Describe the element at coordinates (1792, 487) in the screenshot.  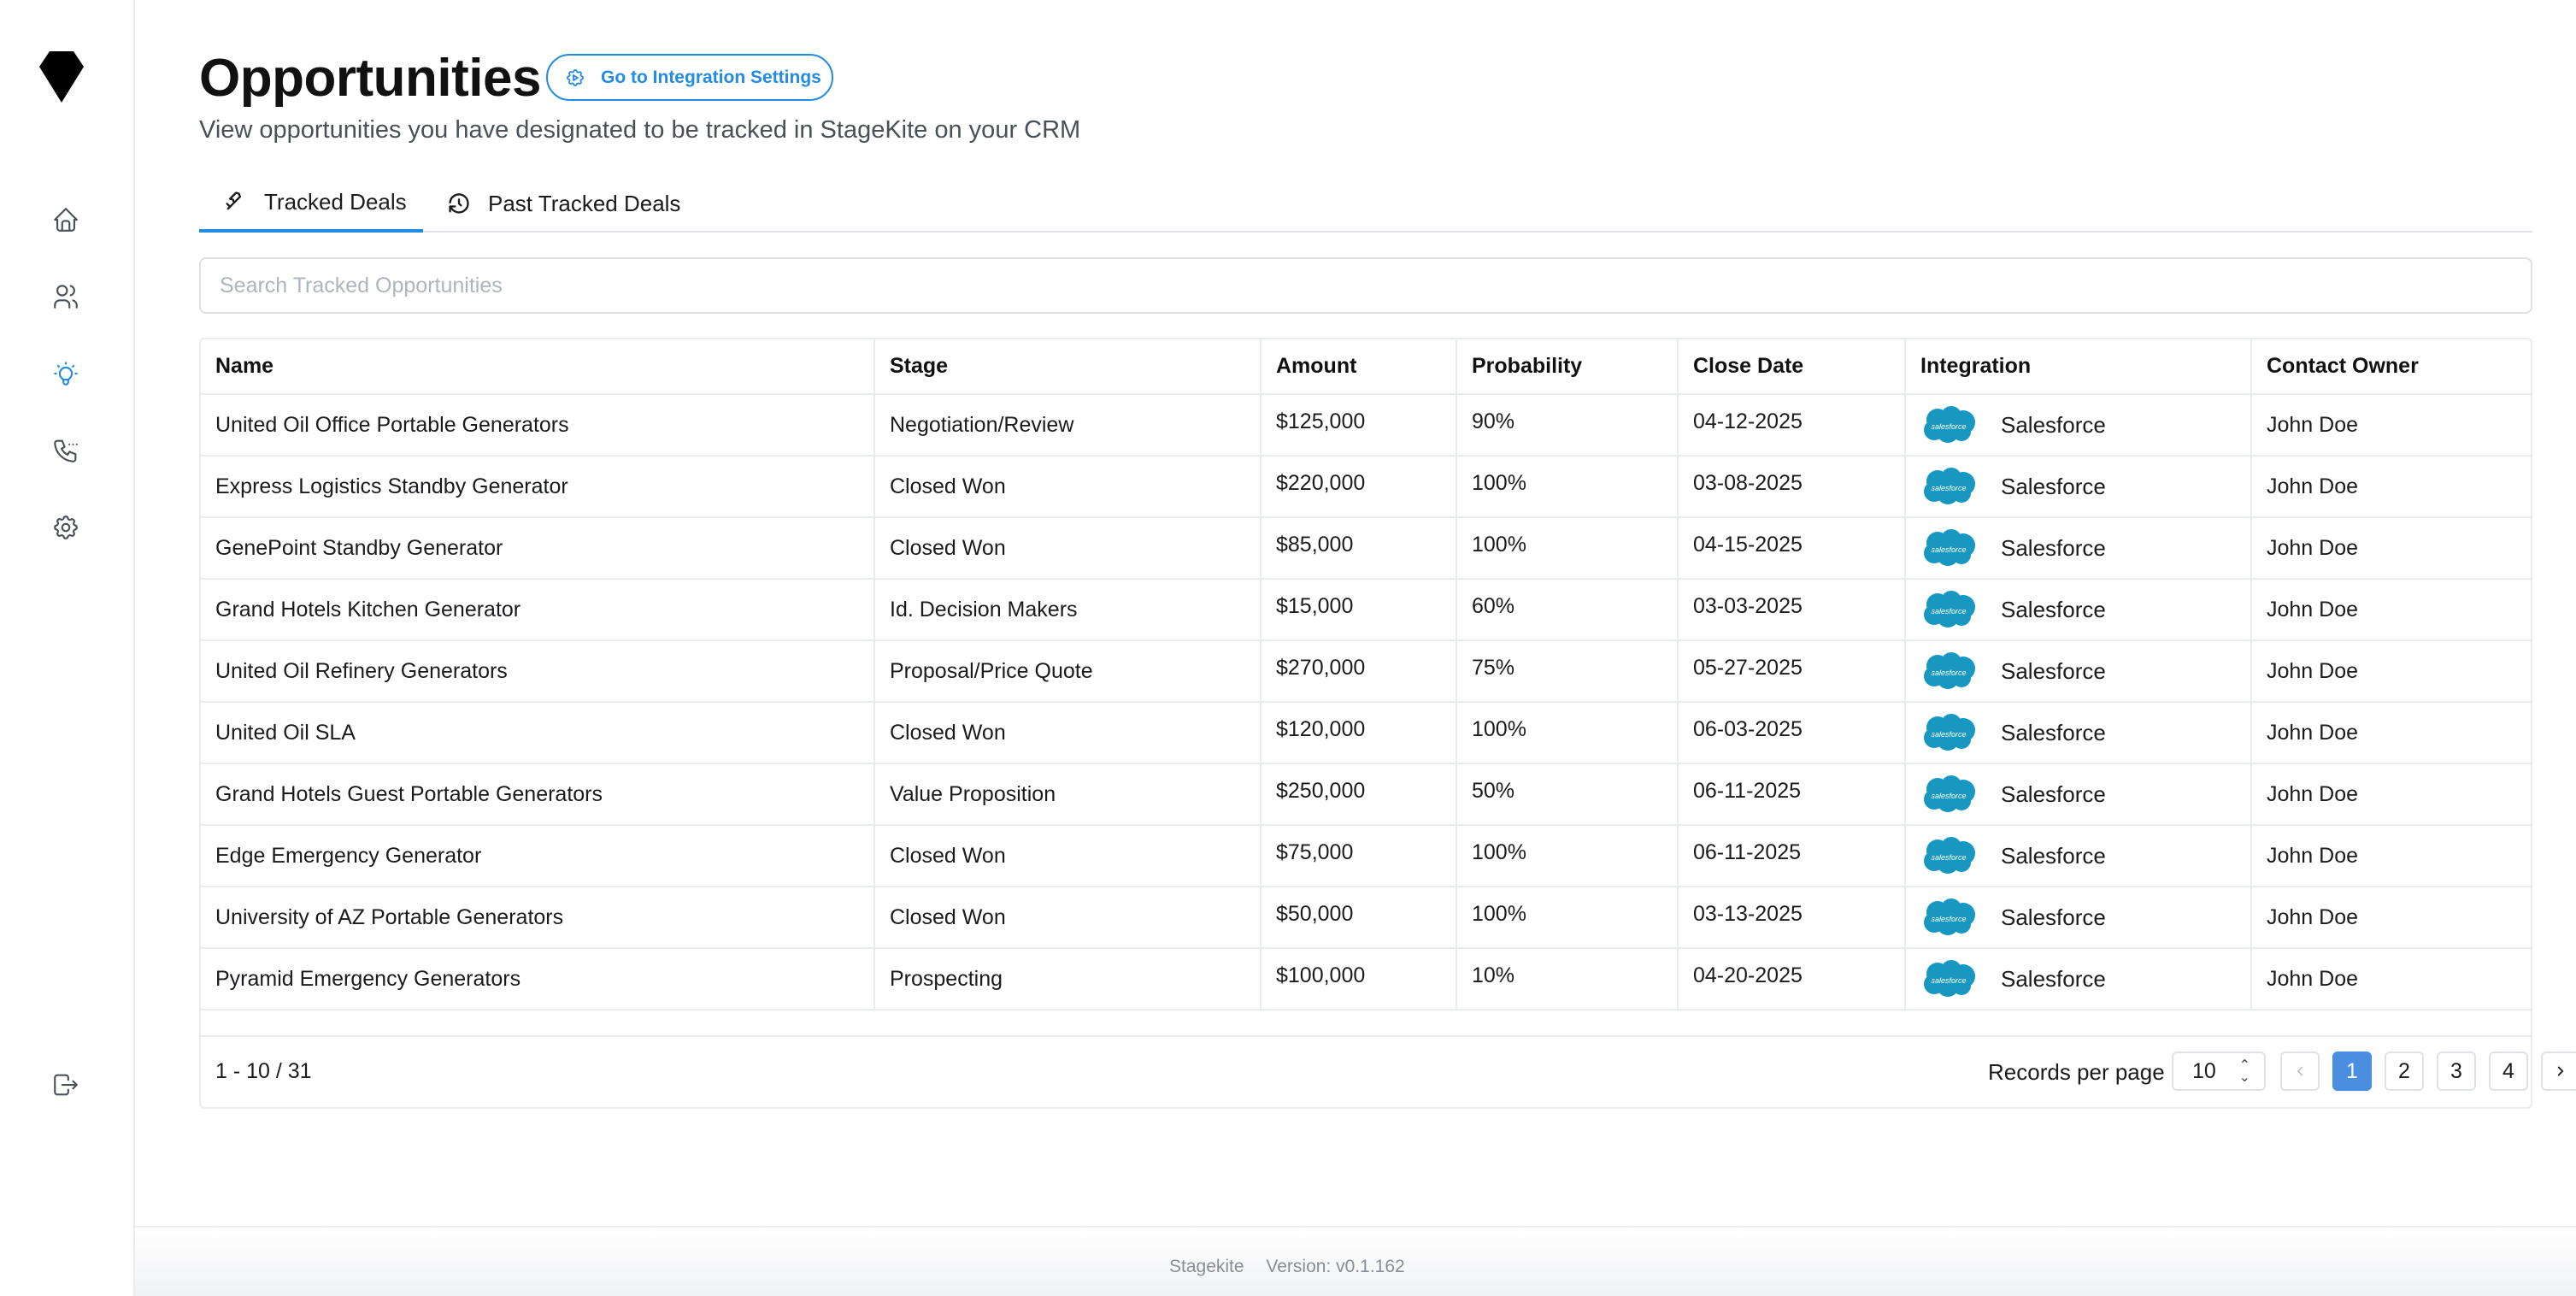
I see `cell-close-date: 03-08-2025` at that location.